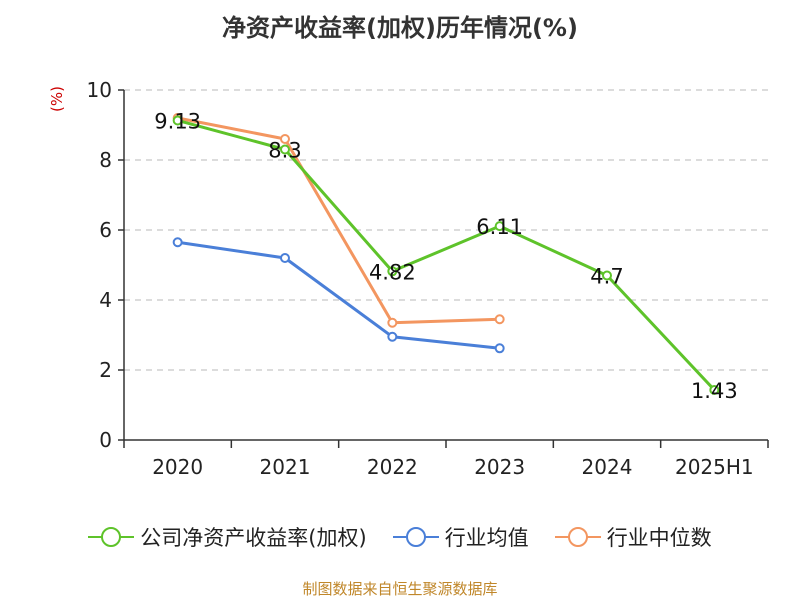 The image size is (800, 600). What do you see at coordinates (177, 467) in the screenshot?
I see `x-tick-label: 2020` at bounding box center [177, 467].